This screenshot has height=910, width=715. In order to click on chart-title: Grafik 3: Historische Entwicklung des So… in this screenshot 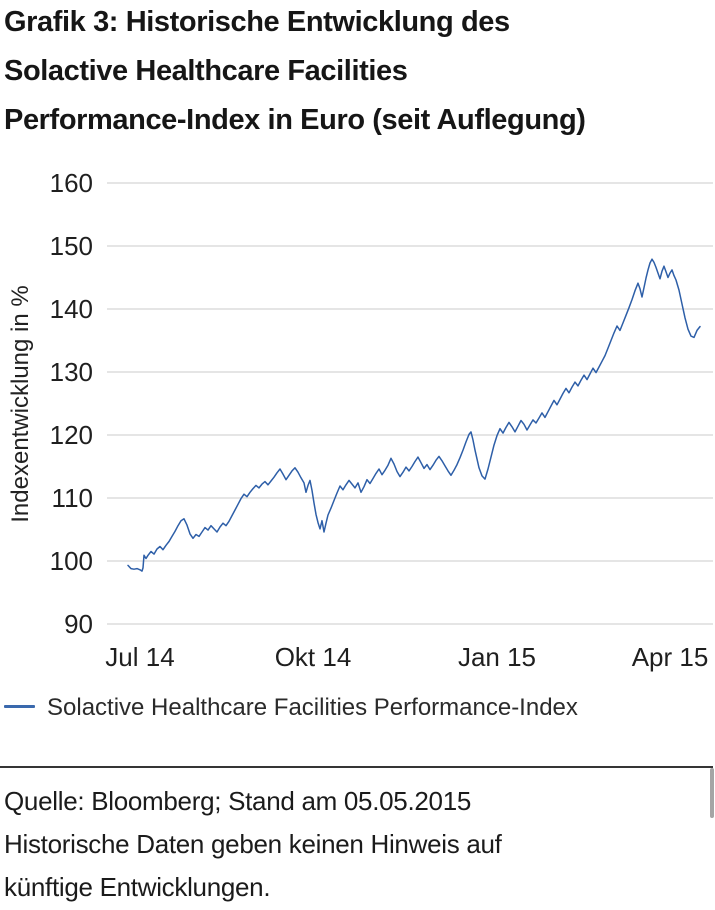, I will do `click(295, 71)`.